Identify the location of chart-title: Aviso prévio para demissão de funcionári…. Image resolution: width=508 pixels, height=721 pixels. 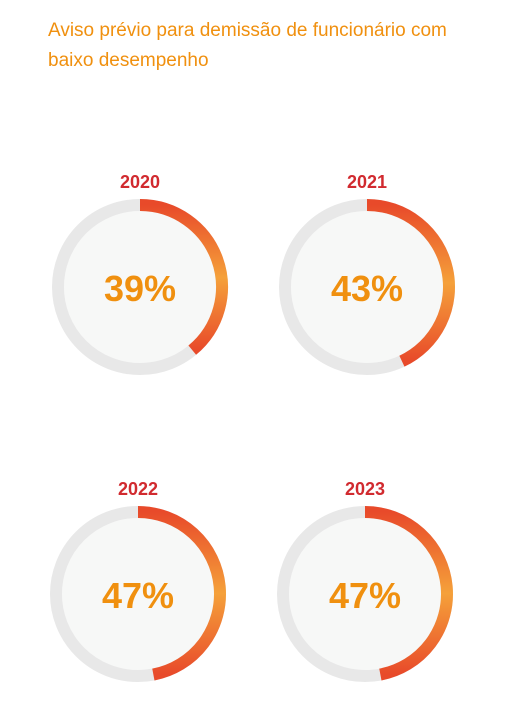
(247, 45).